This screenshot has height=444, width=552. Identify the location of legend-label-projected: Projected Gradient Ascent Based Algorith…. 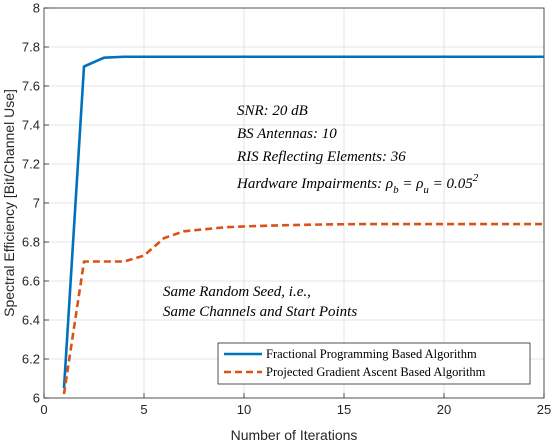
(376, 372).